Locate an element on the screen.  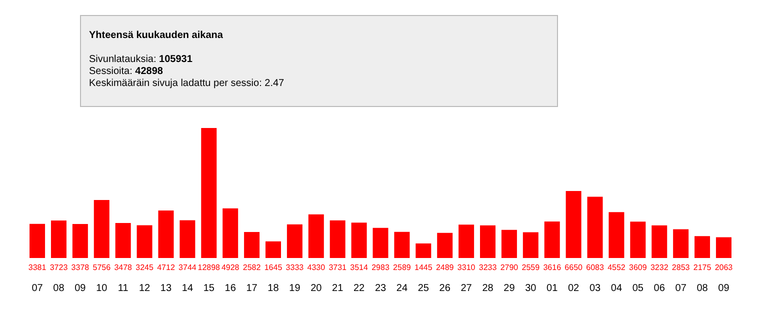
chart-title: Yhteensä kuukauden aikana is located at coordinates (156, 36).